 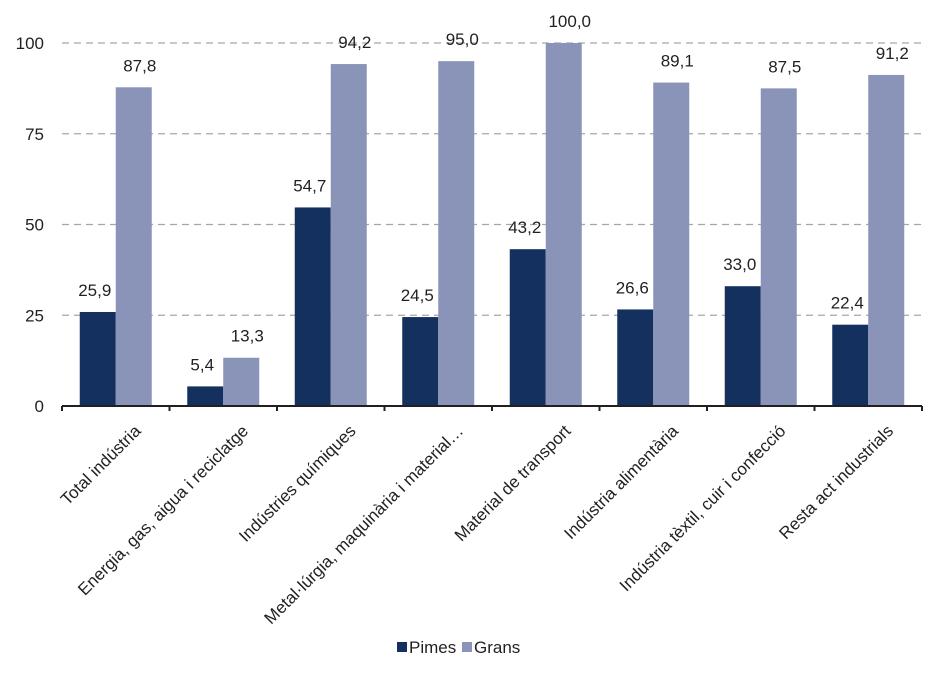 What do you see at coordinates (417, 295) in the screenshot?
I see `data-label: 24,5` at bounding box center [417, 295].